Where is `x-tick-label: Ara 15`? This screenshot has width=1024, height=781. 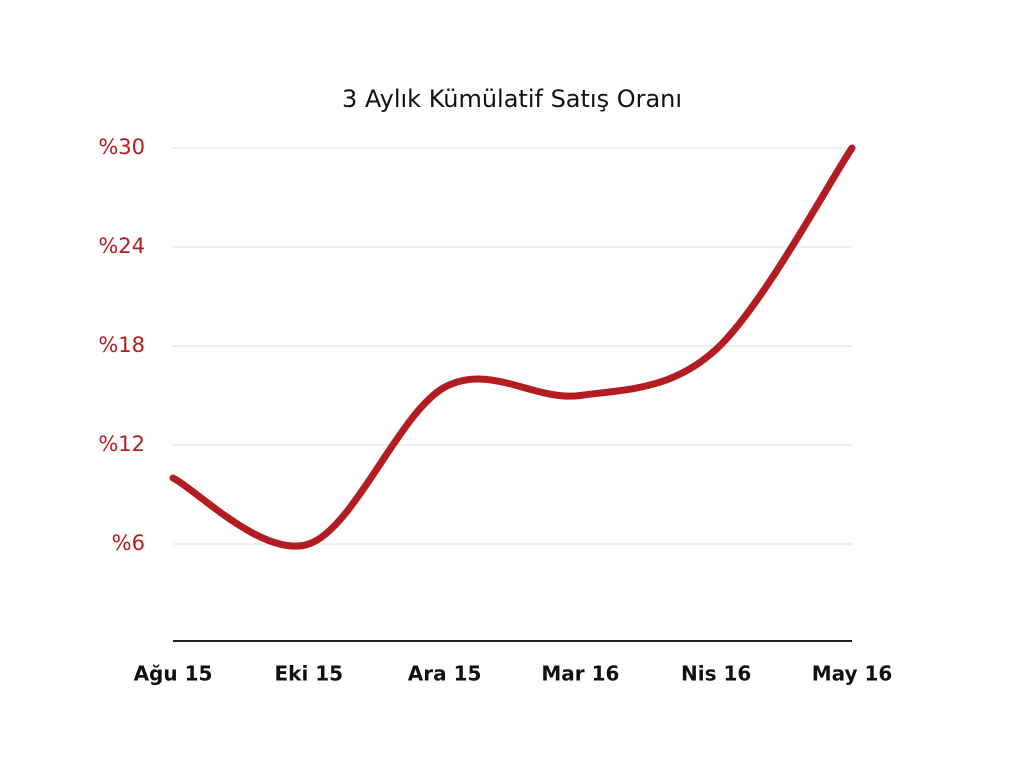
x-tick-label: Ara 15 is located at coordinates (445, 674).